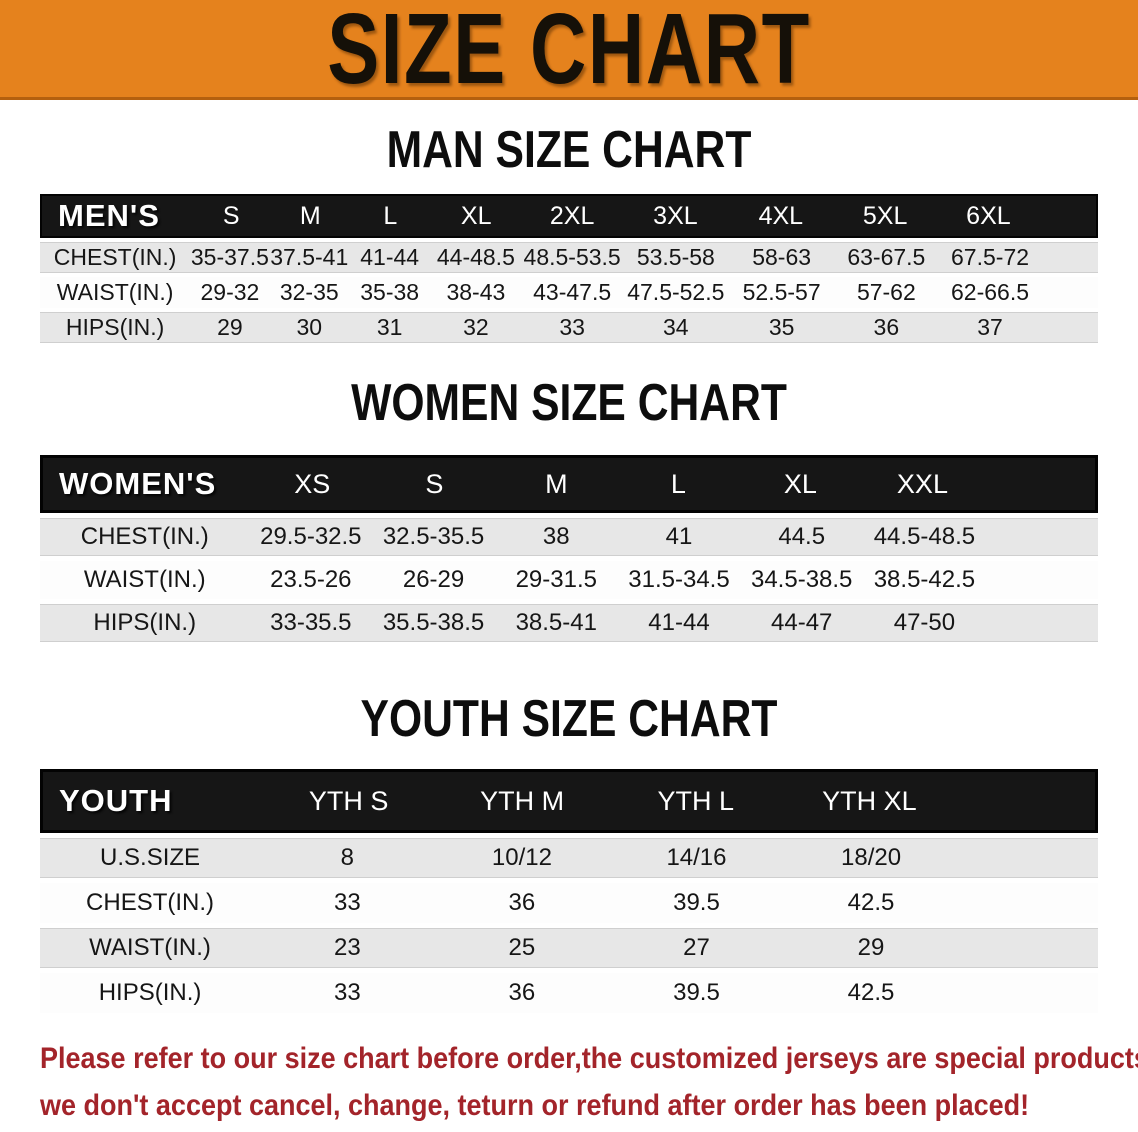 The width and height of the screenshot is (1138, 1132). What do you see at coordinates (522, 800) in the screenshot?
I see `size-column-header: YTH M` at bounding box center [522, 800].